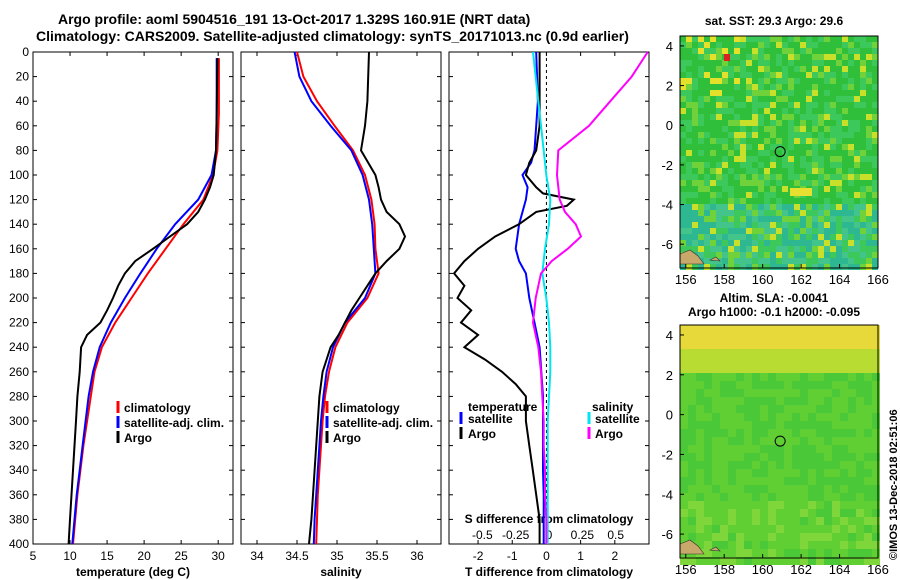 The height and width of the screenshot is (580, 900). Describe the element at coordinates (23, 101) in the screenshot. I see `depth-tick-label: 40` at that location.